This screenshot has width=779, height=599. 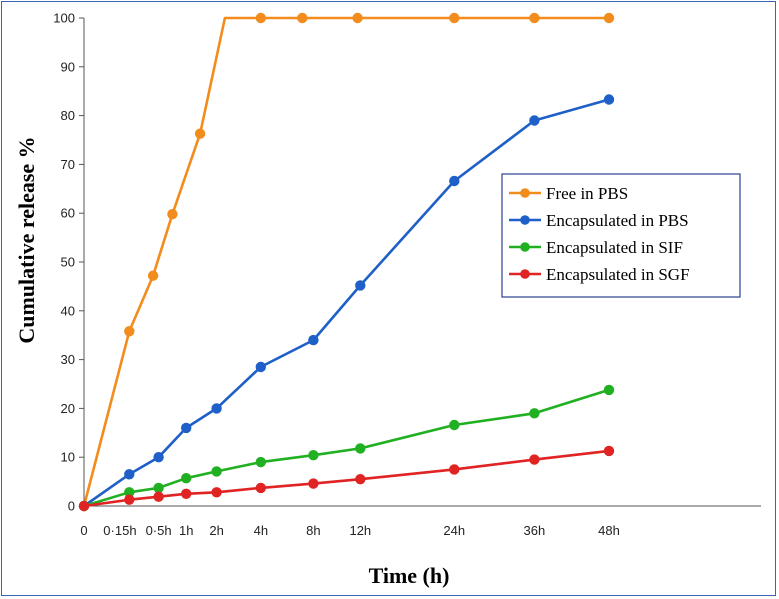 I want to click on x-axis: 0 0·15h 0·5h 1h 2h 4h 8h 12h 24h 36h 48h, so click(x=420, y=521).